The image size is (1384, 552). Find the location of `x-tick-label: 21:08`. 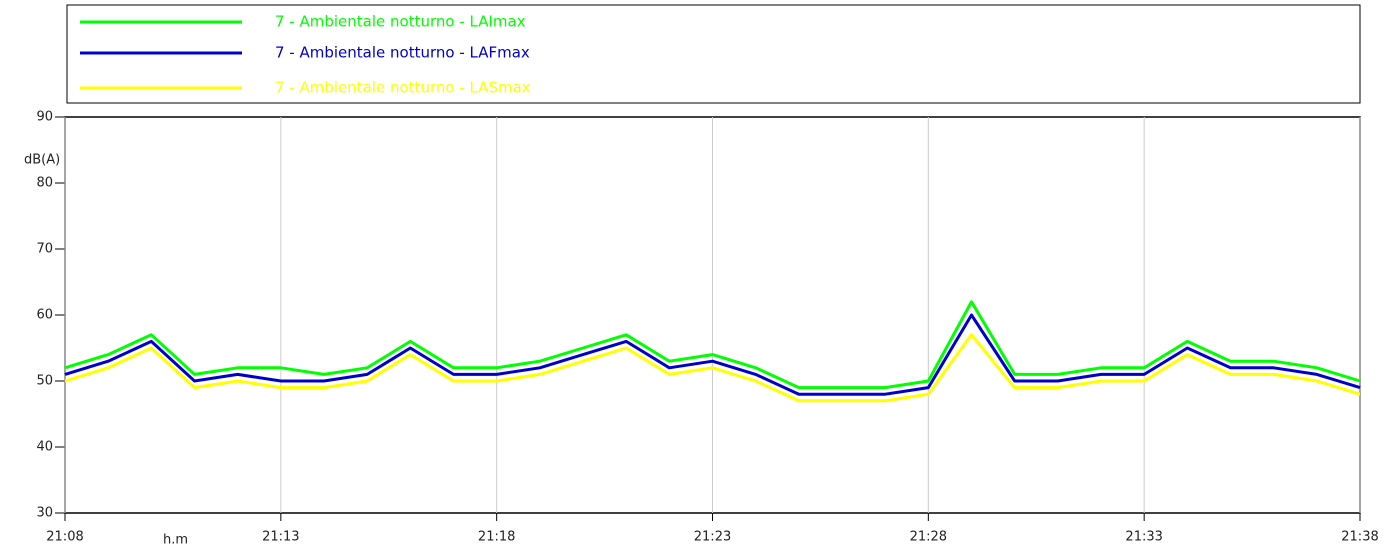

x-tick-label: 21:08 is located at coordinates (64, 537).